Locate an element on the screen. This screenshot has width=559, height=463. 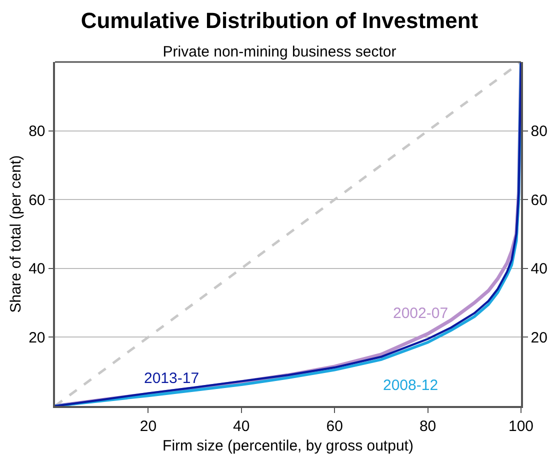
y-tick-label: 60 is located at coordinates (37, 200).